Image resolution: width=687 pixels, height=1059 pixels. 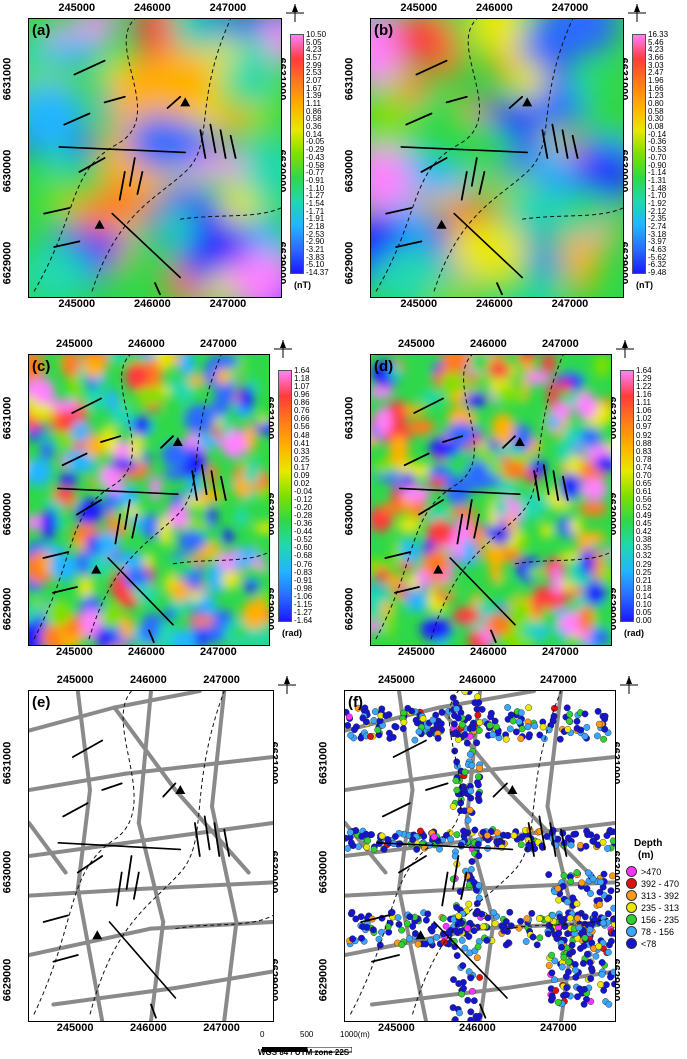 What do you see at coordinates (652, 883) in the screenshot?
I see `legend-item: 392 - 470` at bounding box center [652, 883].